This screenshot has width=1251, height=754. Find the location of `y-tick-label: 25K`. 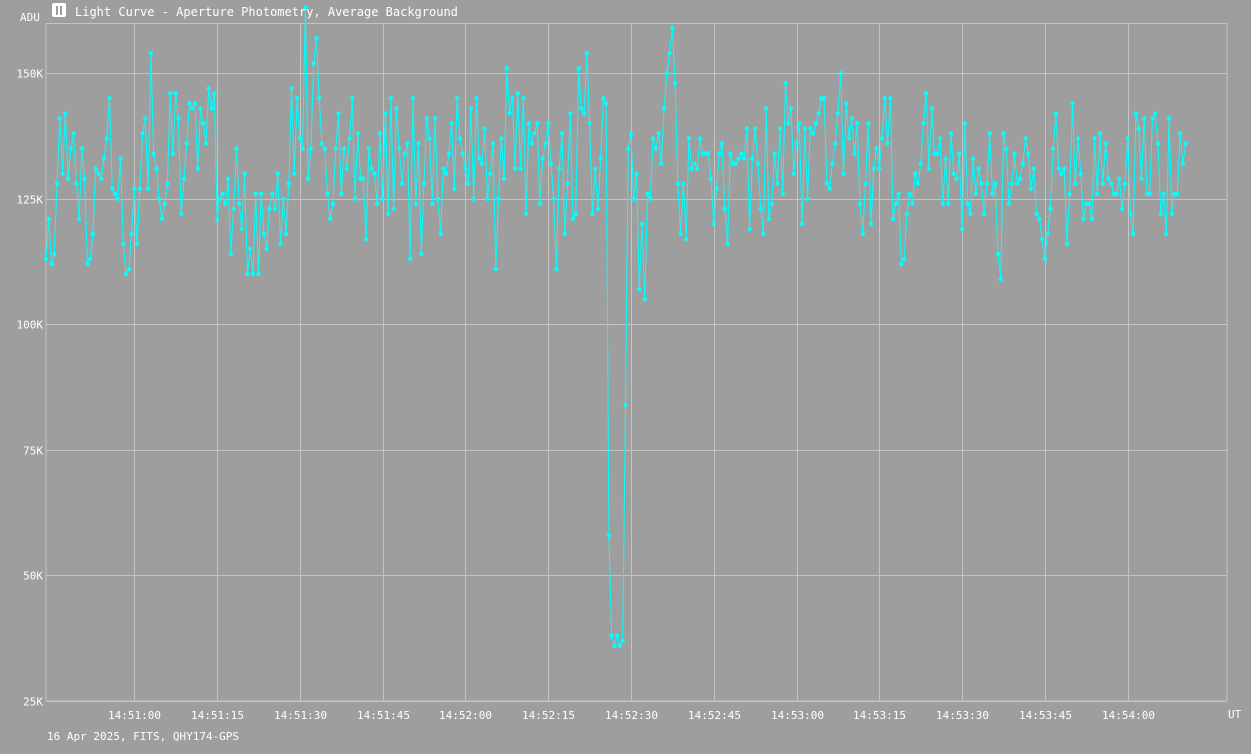

y-tick-label: 25K is located at coordinates (33, 702).